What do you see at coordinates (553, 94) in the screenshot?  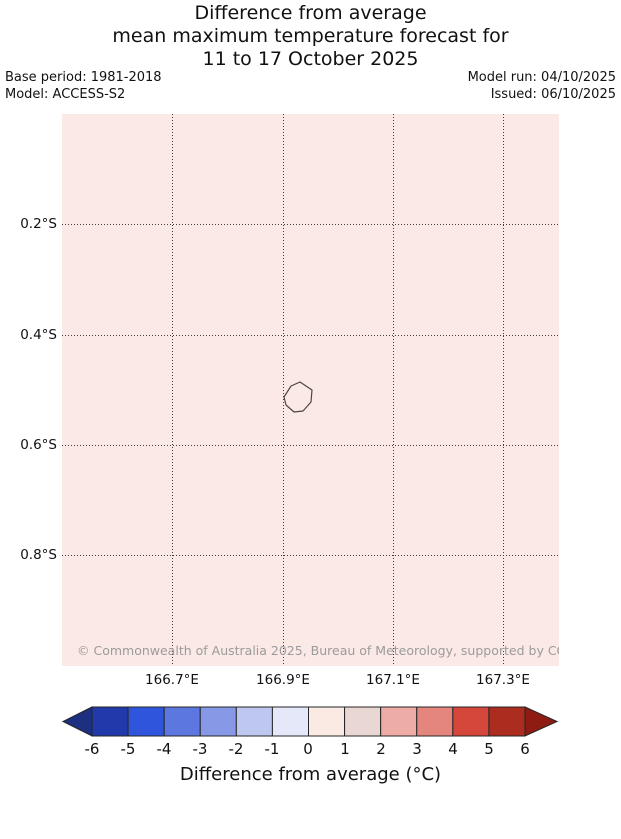 I see `issued-text: Issued: 06/10/2025` at bounding box center [553, 94].